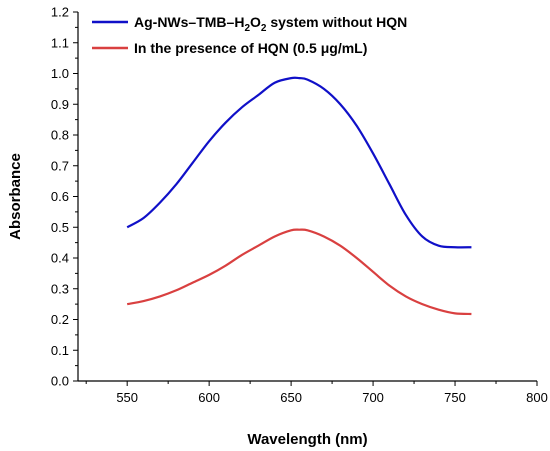 This screenshot has width=550, height=451. Describe the element at coordinates (60, 381) in the screenshot. I see `y-tick-label: 0.0` at that location.